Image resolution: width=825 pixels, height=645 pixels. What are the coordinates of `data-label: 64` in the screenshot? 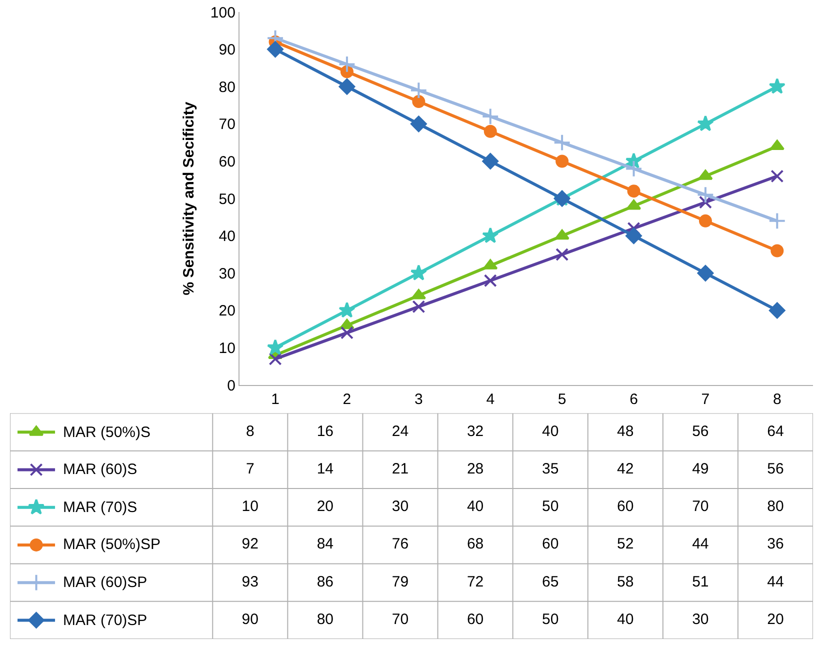 It's located at (775, 431).